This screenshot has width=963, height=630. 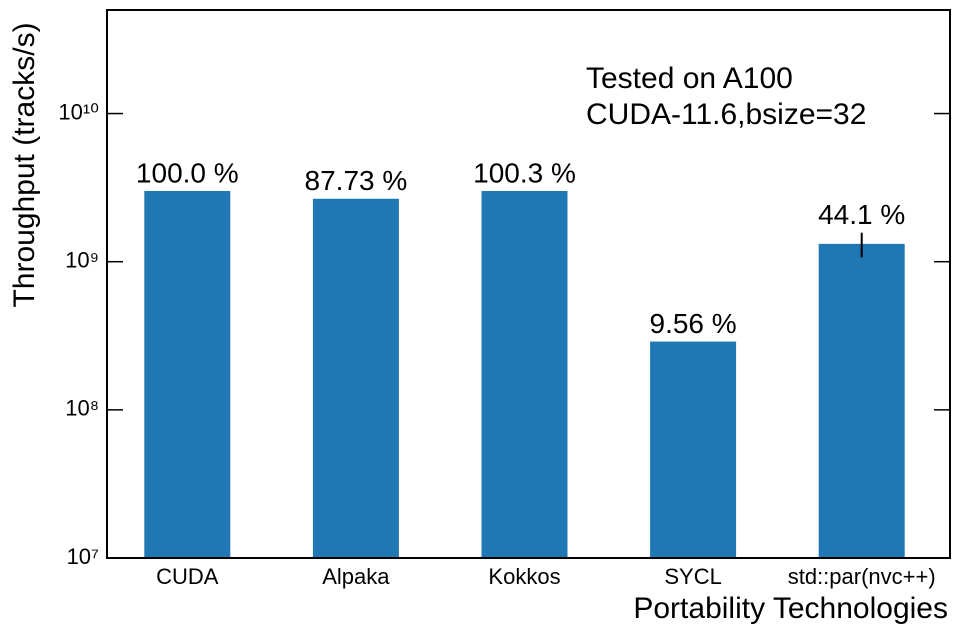 I want to click on x-tick-label: Alpaka, so click(x=356, y=576).